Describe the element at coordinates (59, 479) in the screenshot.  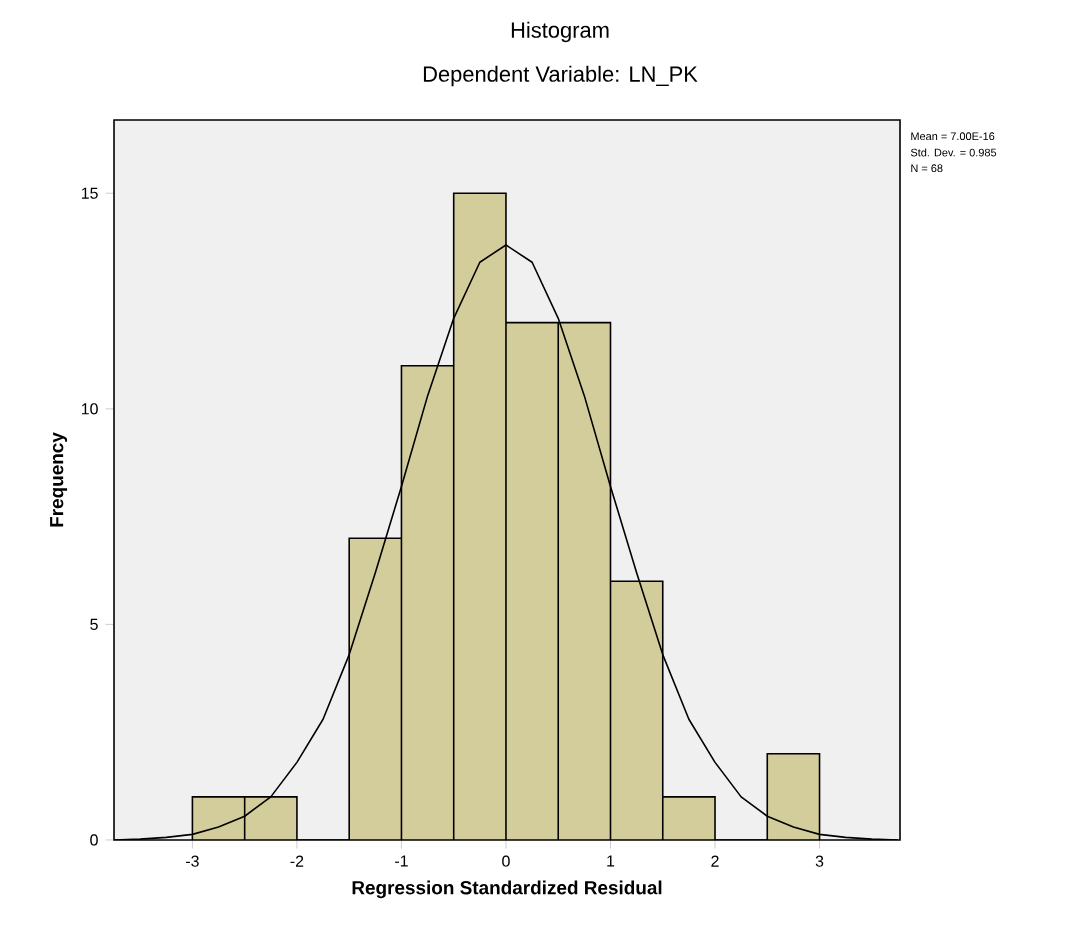
I see `y-axis-title: Frequency` at that location.